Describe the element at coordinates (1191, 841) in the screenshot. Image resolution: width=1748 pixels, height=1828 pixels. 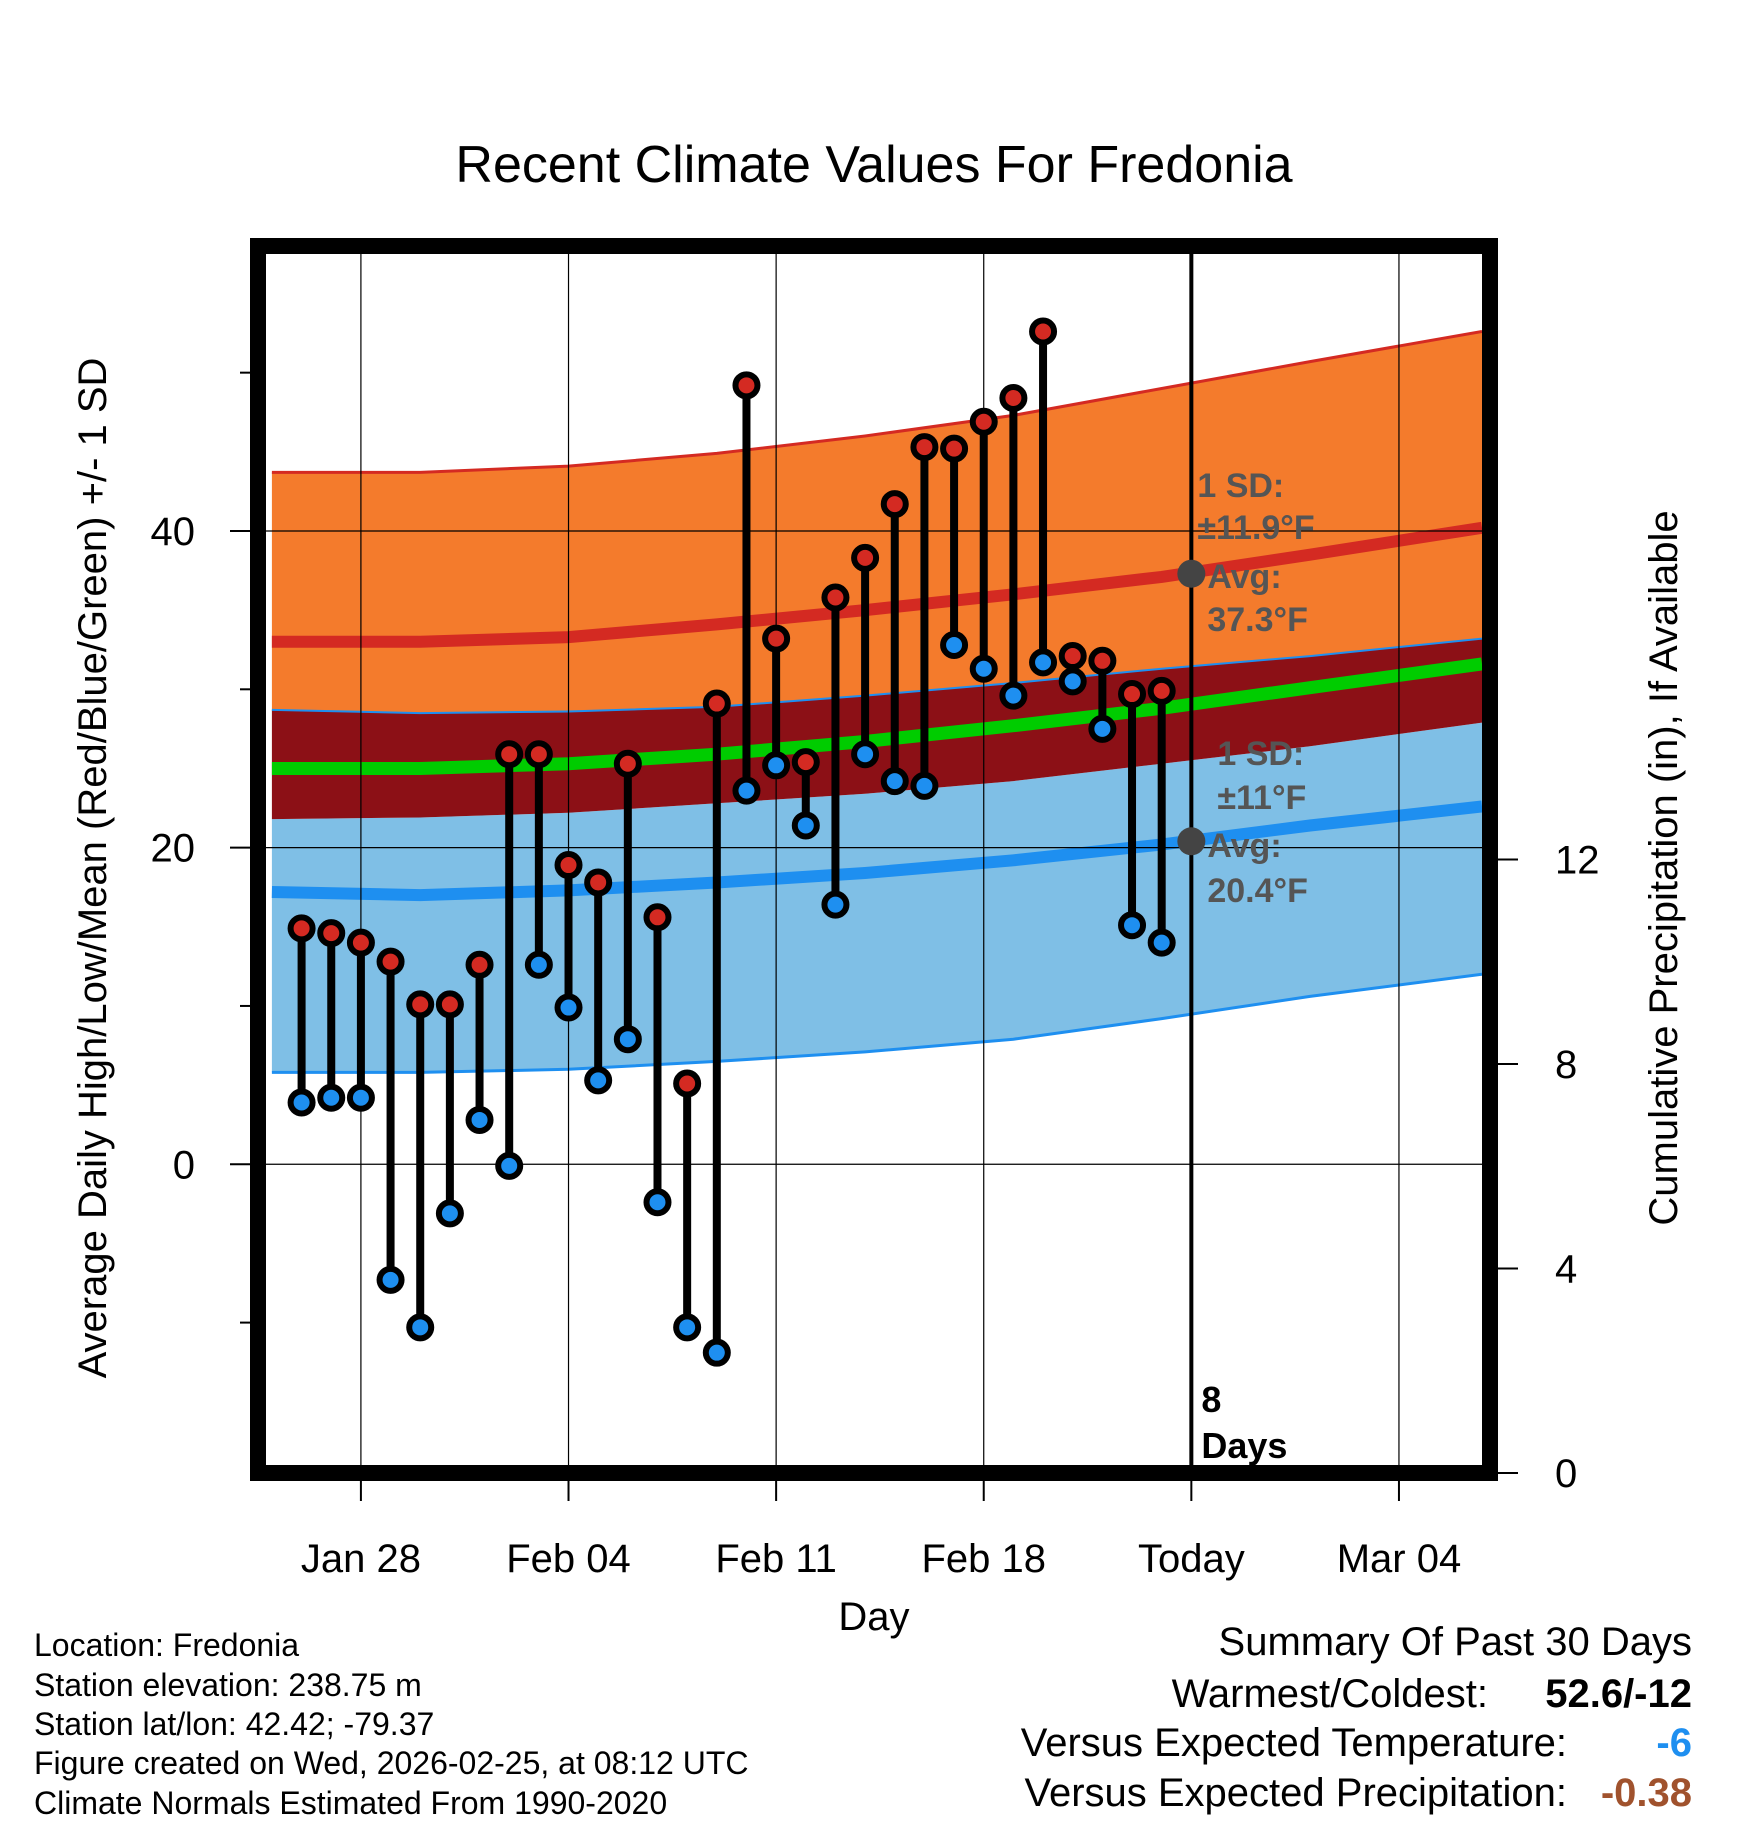
I see `low-avg-marker` at that location.